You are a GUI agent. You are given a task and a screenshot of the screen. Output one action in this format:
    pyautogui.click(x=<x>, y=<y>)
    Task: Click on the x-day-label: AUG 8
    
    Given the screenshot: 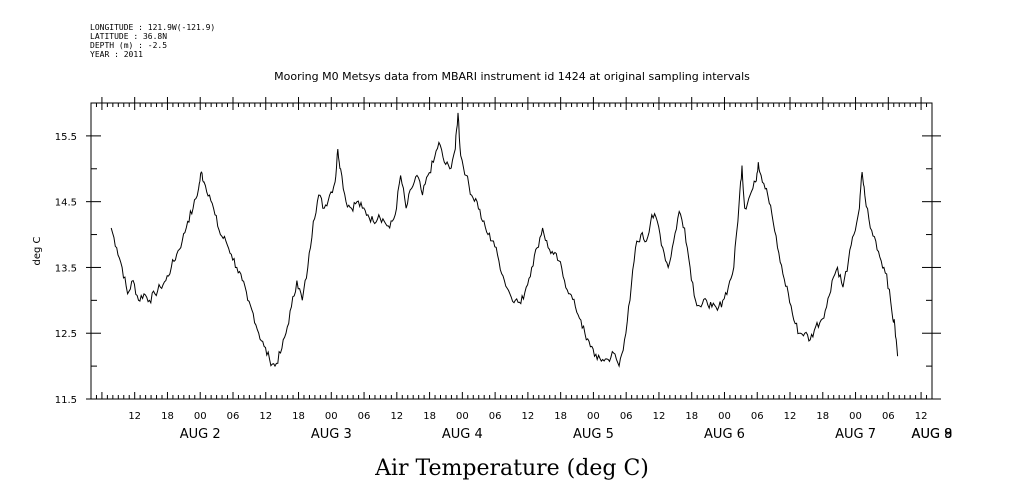 What is the action you would take?
    pyautogui.click(x=932, y=434)
    